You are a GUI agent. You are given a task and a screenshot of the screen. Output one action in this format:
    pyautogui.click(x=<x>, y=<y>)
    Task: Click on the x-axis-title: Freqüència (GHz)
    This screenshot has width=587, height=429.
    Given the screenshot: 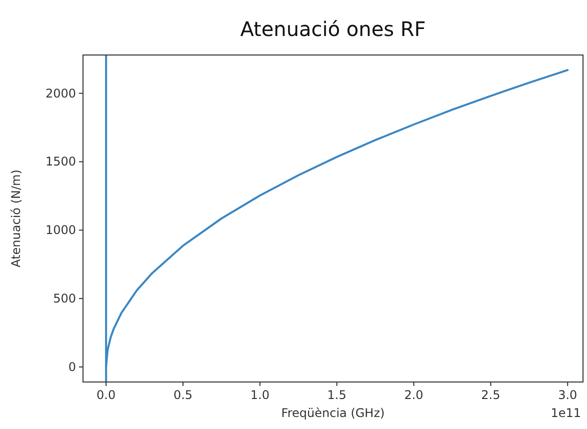 What is the action you would take?
    pyautogui.click(x=333, y=413)
    